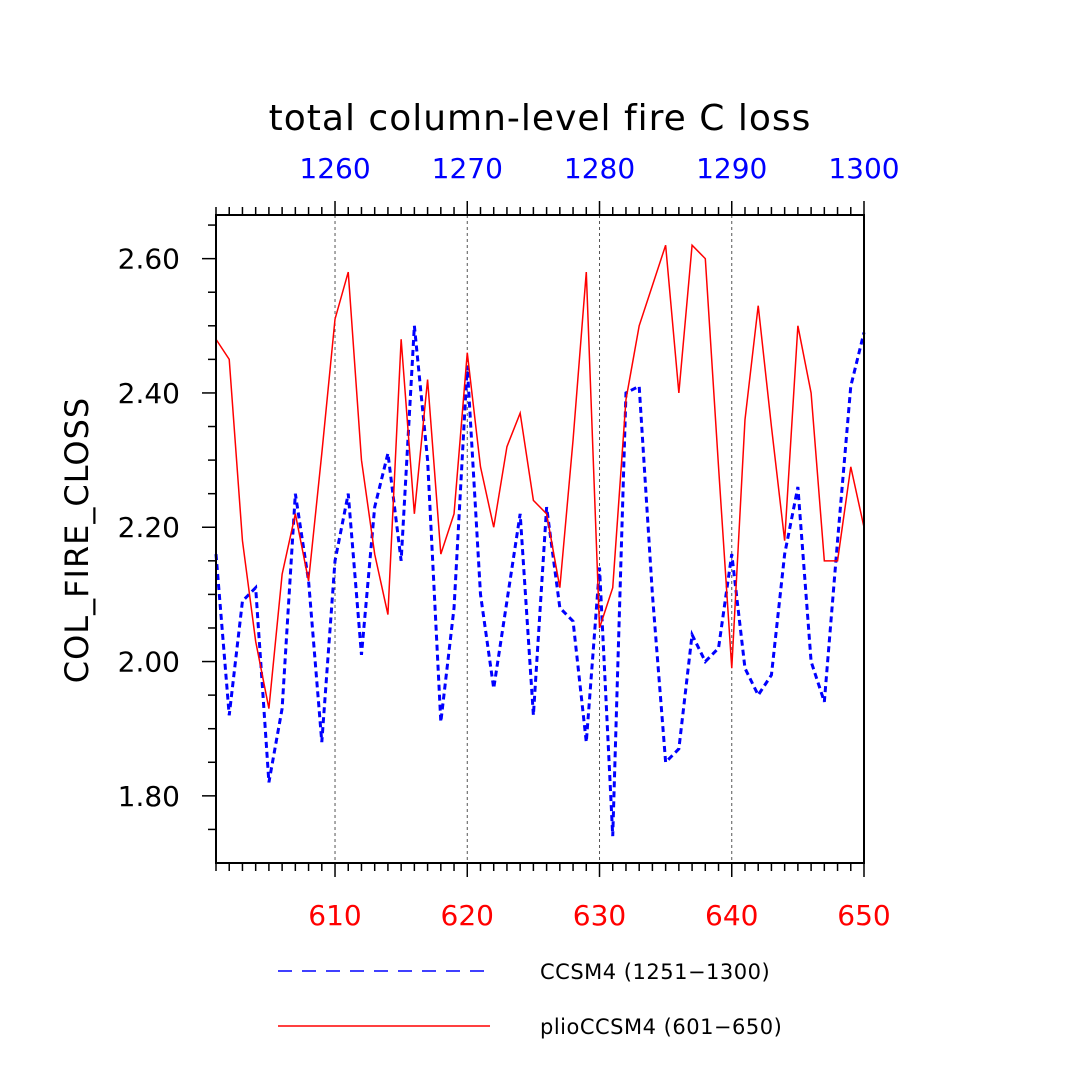 Image resolution: width=1080 pixels, height=1085 pixels. What do you see at coordinates (149, 662) in the screenshot?
I see `y-tick-label: 2.00` at bounding box center [149, 662].